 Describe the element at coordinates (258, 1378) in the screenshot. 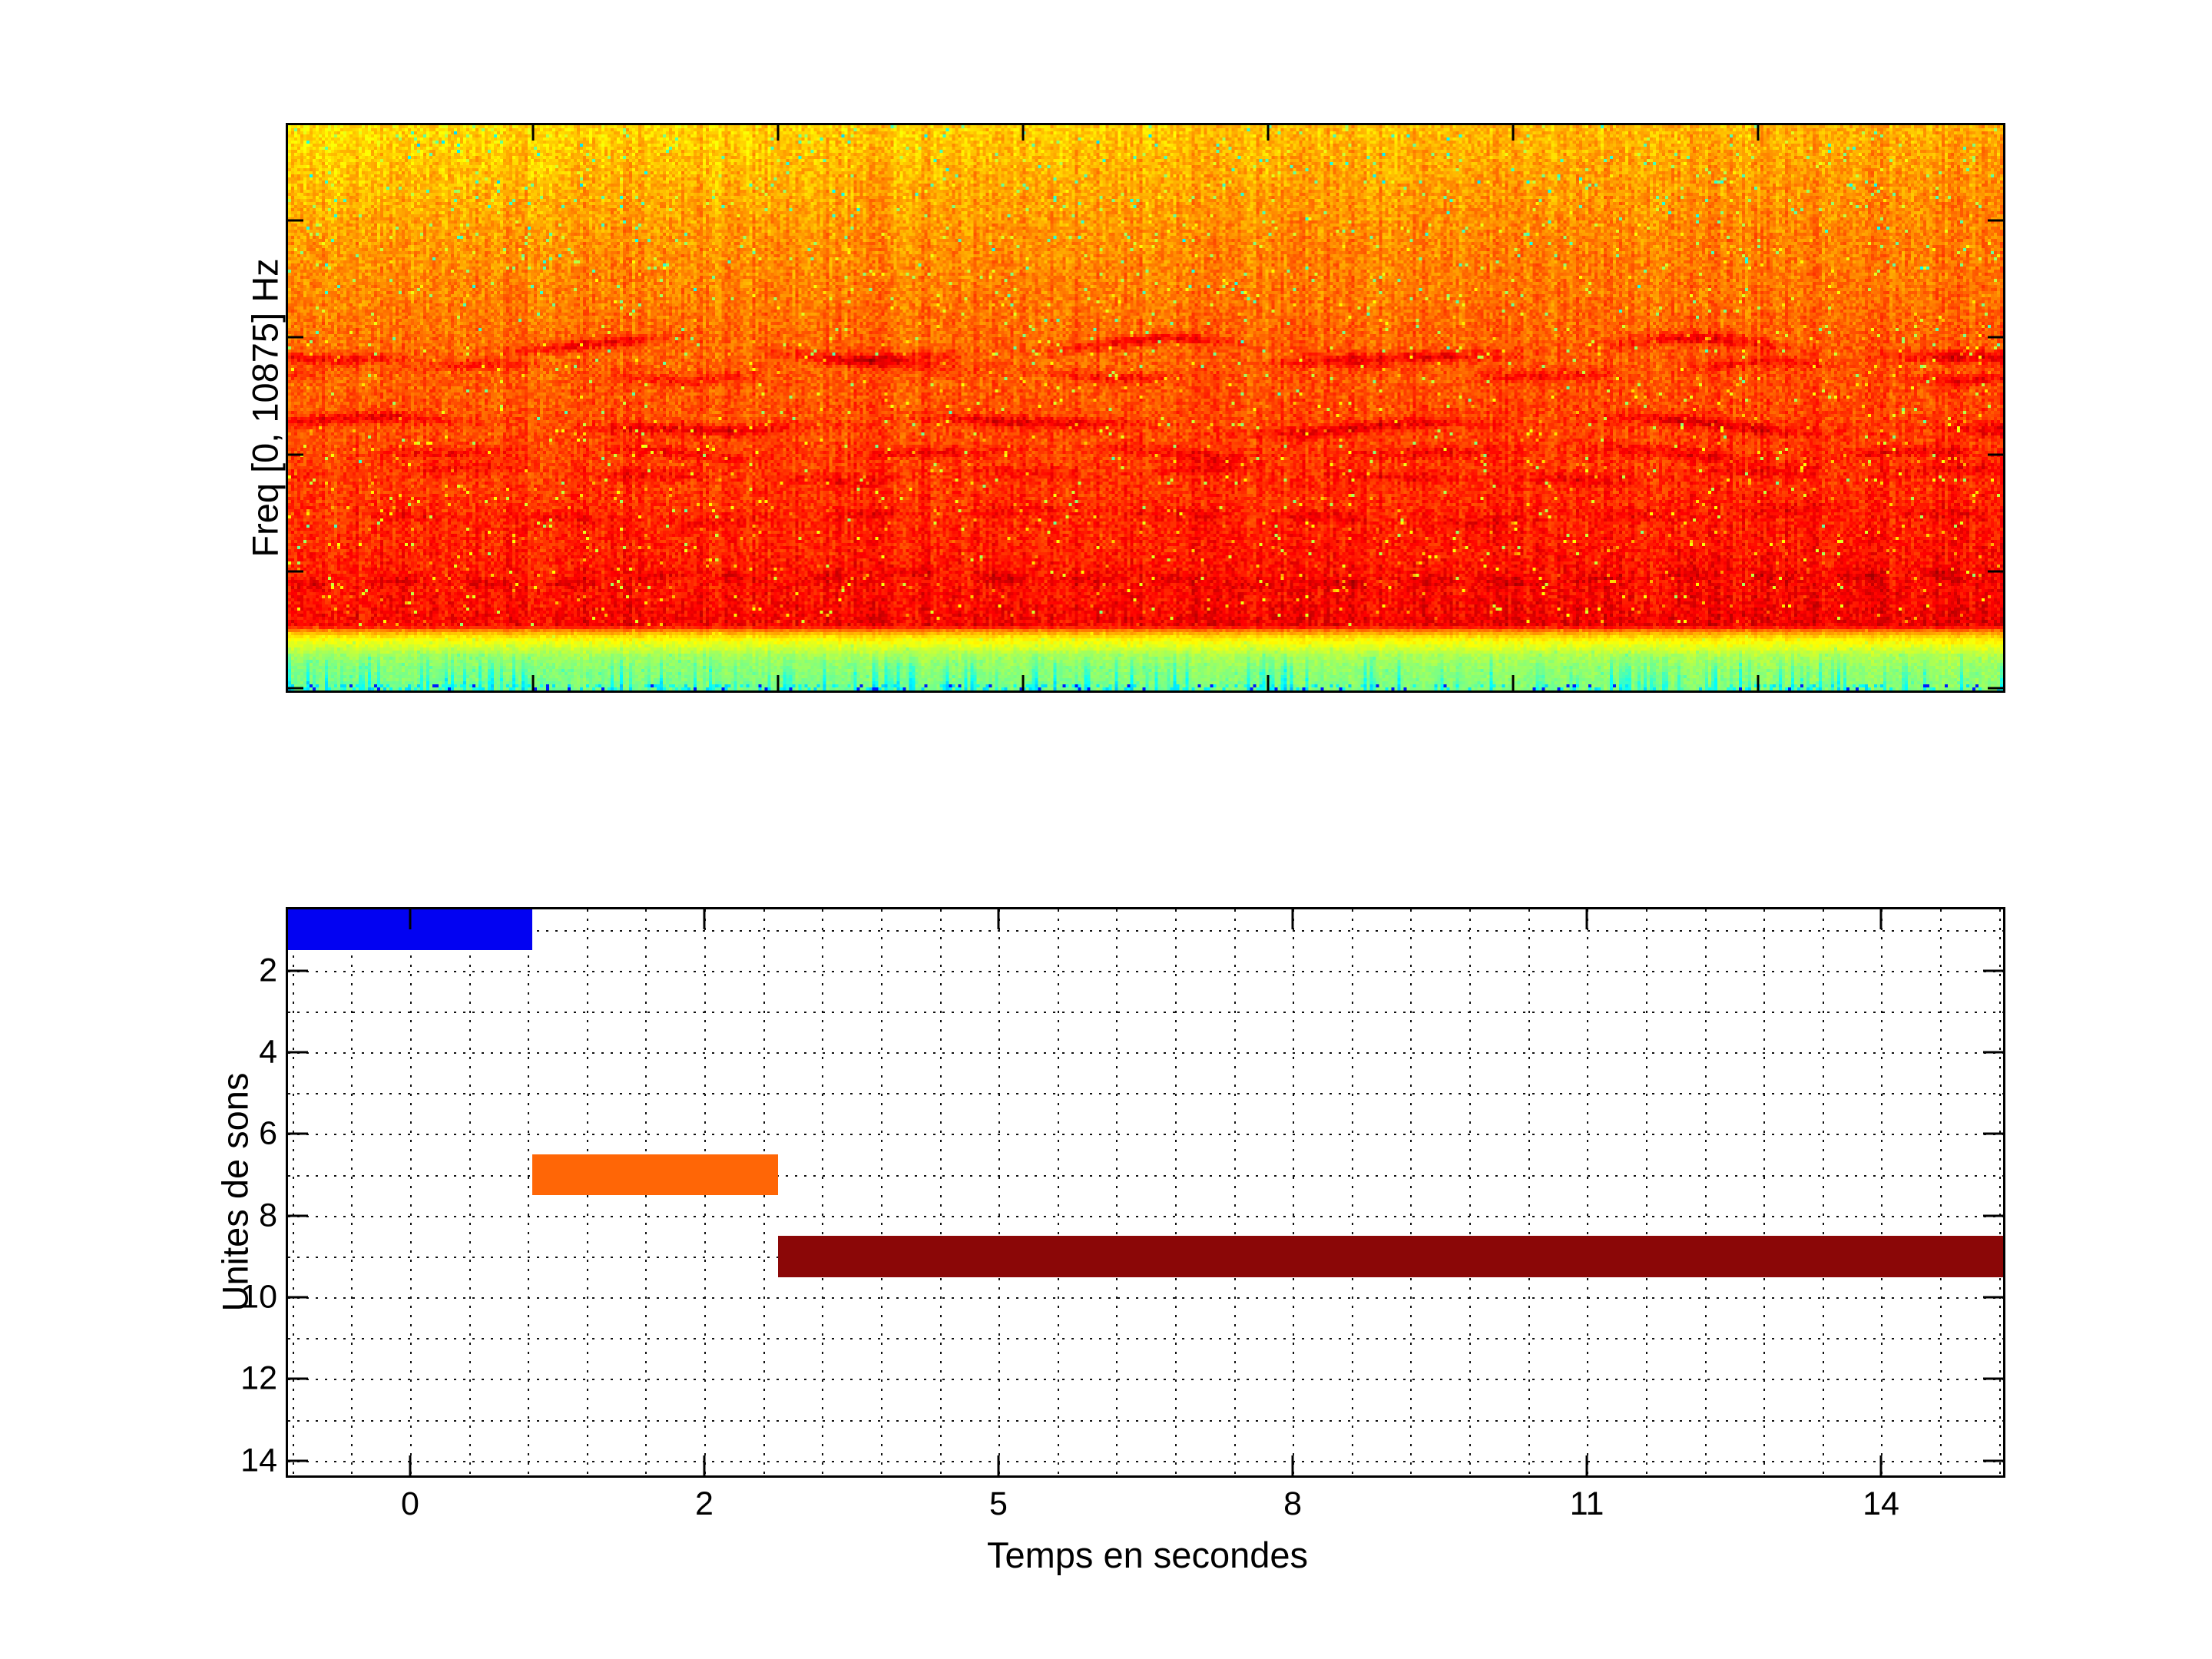

I see `units-y-tick-label: 12` at that location.